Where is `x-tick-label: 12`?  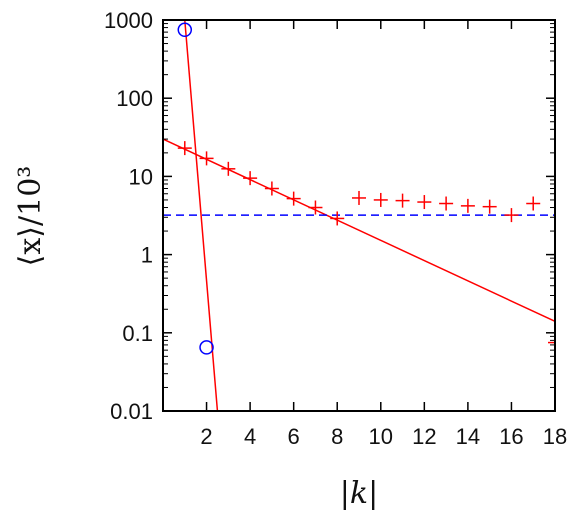
x-tick-label: 12 is located at coordinates (424, 436).